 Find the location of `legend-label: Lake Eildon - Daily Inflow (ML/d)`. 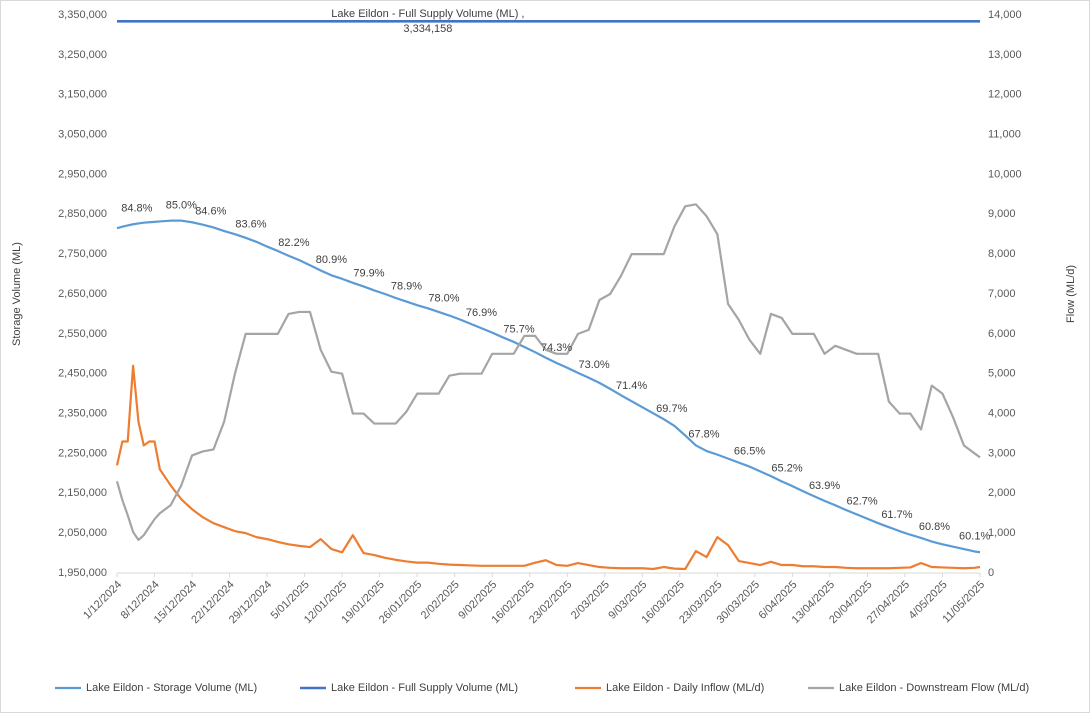

legend-label: Lake Eildon - Daily Inflow (ML/d) is located at coordinates (685, 688).